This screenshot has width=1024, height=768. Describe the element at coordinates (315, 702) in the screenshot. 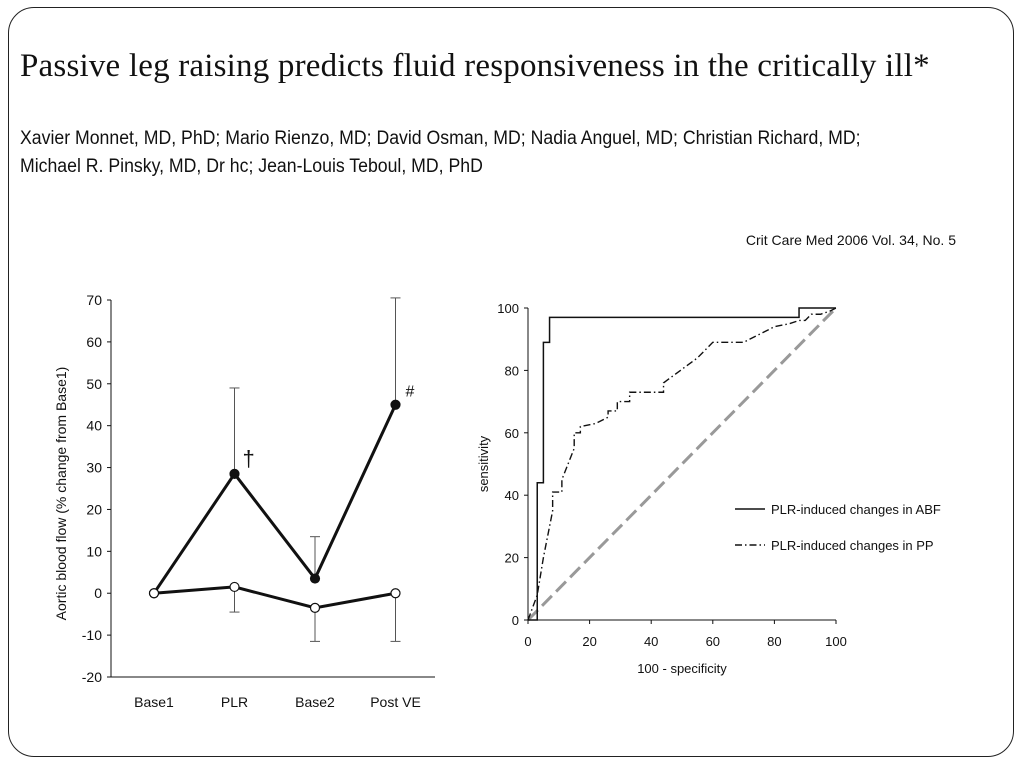

I see `x-tick-label: Base2` at that location.